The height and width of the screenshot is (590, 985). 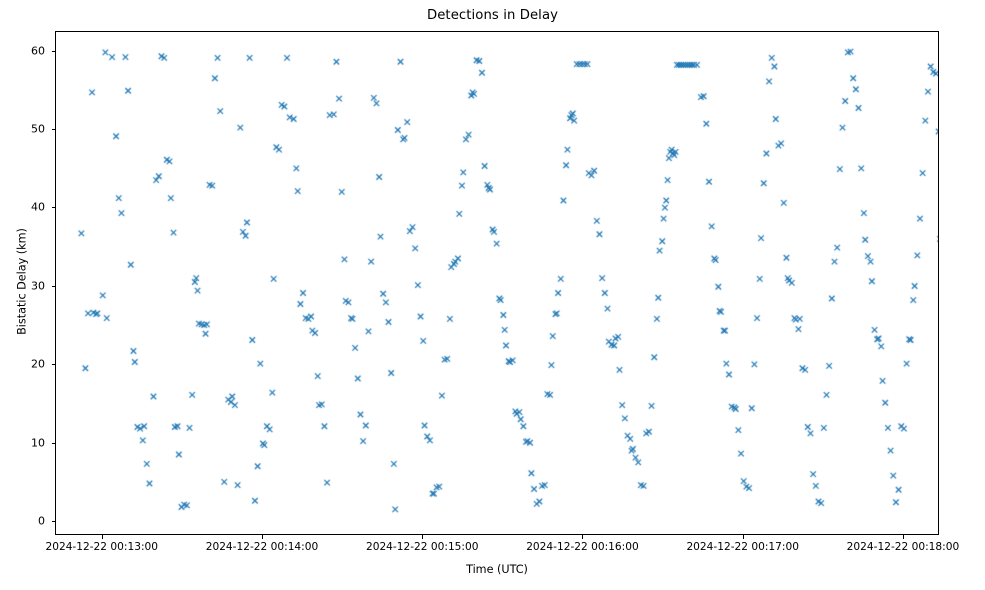 What do you see at coordinates (38, 51) in the screenshot?
I see `y-tick-label: 60` at bounding box center [38, 51].